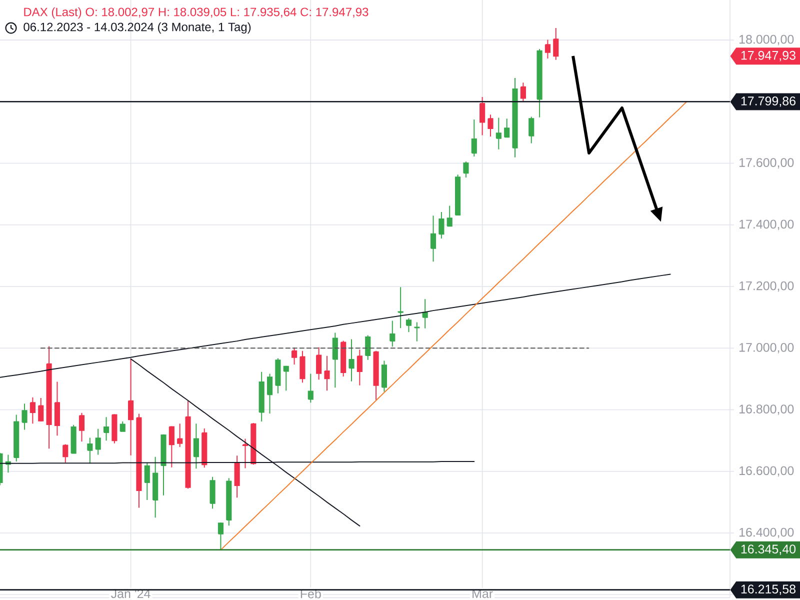 This screenshot has height=600, width=800. Describe the element at coordinates (767, 533) in the screenshot. I see `y-tick-label: 16.400,00` at that location.